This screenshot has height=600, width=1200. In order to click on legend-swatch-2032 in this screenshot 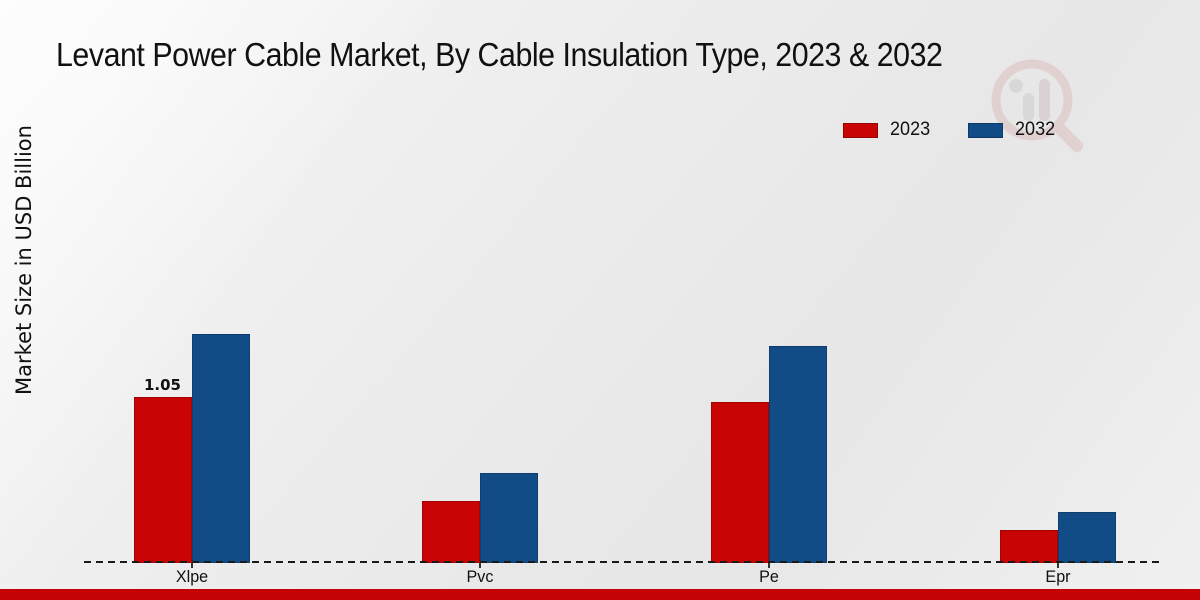, I will do `click(986, 130)`.